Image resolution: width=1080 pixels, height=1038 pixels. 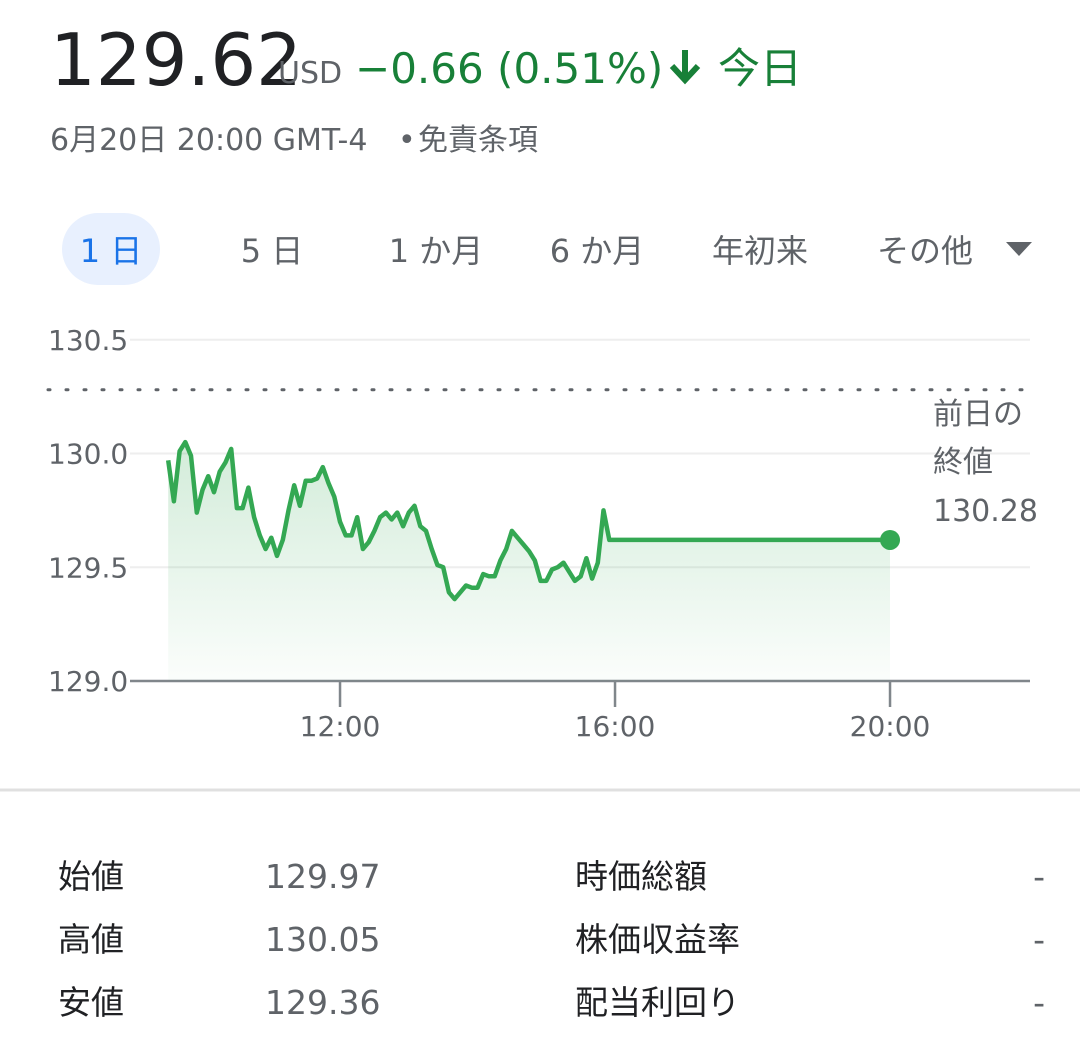 I want to click on y-tick-label: 130.0, so click(x=88, y=454).